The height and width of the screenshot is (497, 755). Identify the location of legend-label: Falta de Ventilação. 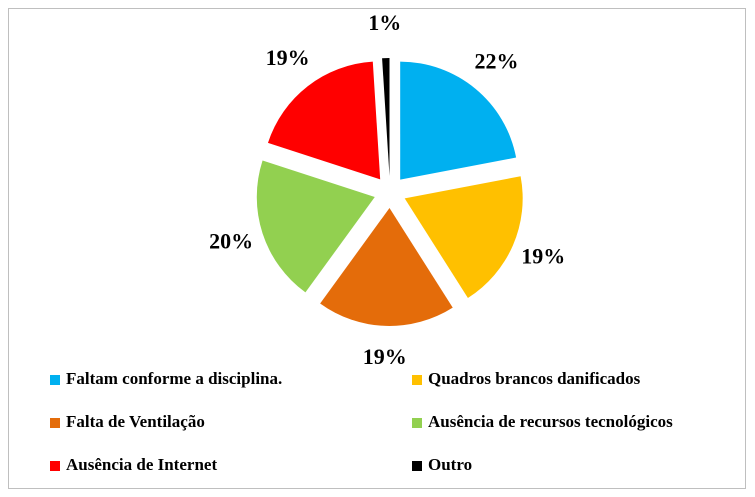
(135, 421).